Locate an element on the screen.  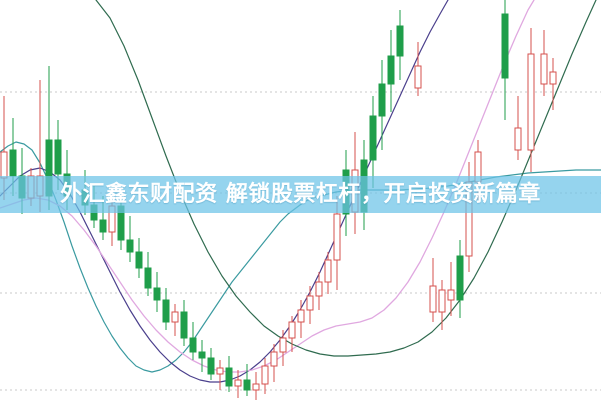
banner-title-text: 外汇鑫东财配资 解锁股票杠杆，开启投资新篇章 is located at coordinates (300, 194).